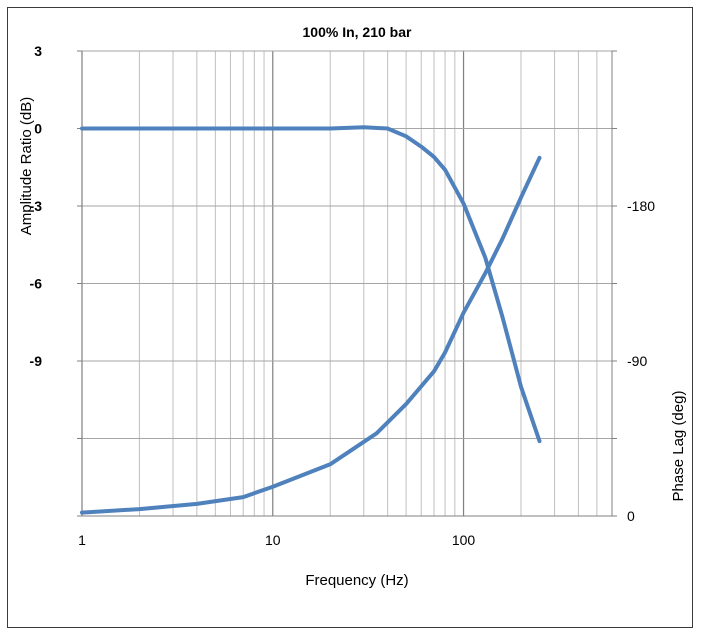  I want to click on y-left-tick-label: 3, so click(38, 51).